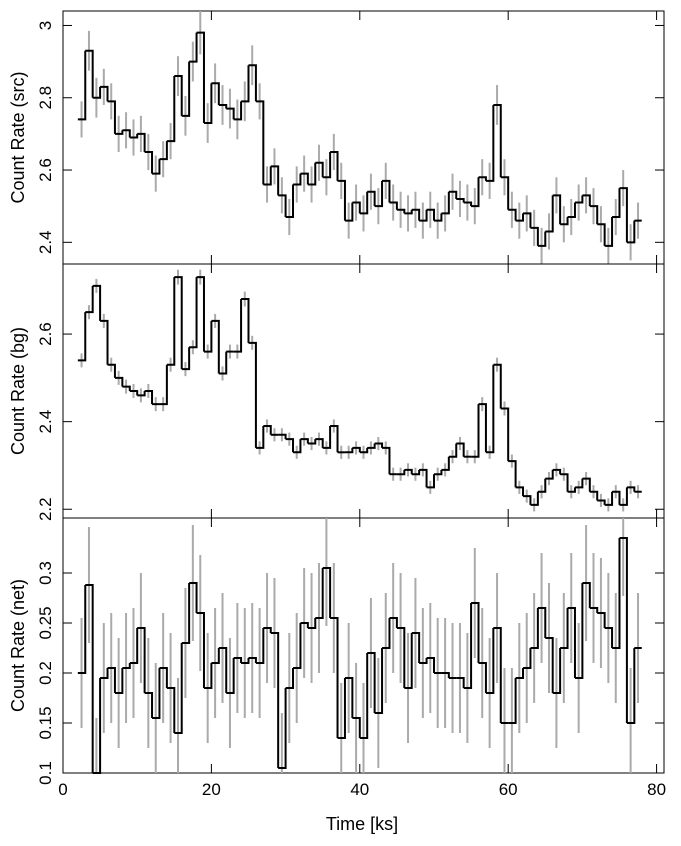 This screenshot has width=681, height=846. I want to click on y-tick-label: 0.25, so click(45, 622).